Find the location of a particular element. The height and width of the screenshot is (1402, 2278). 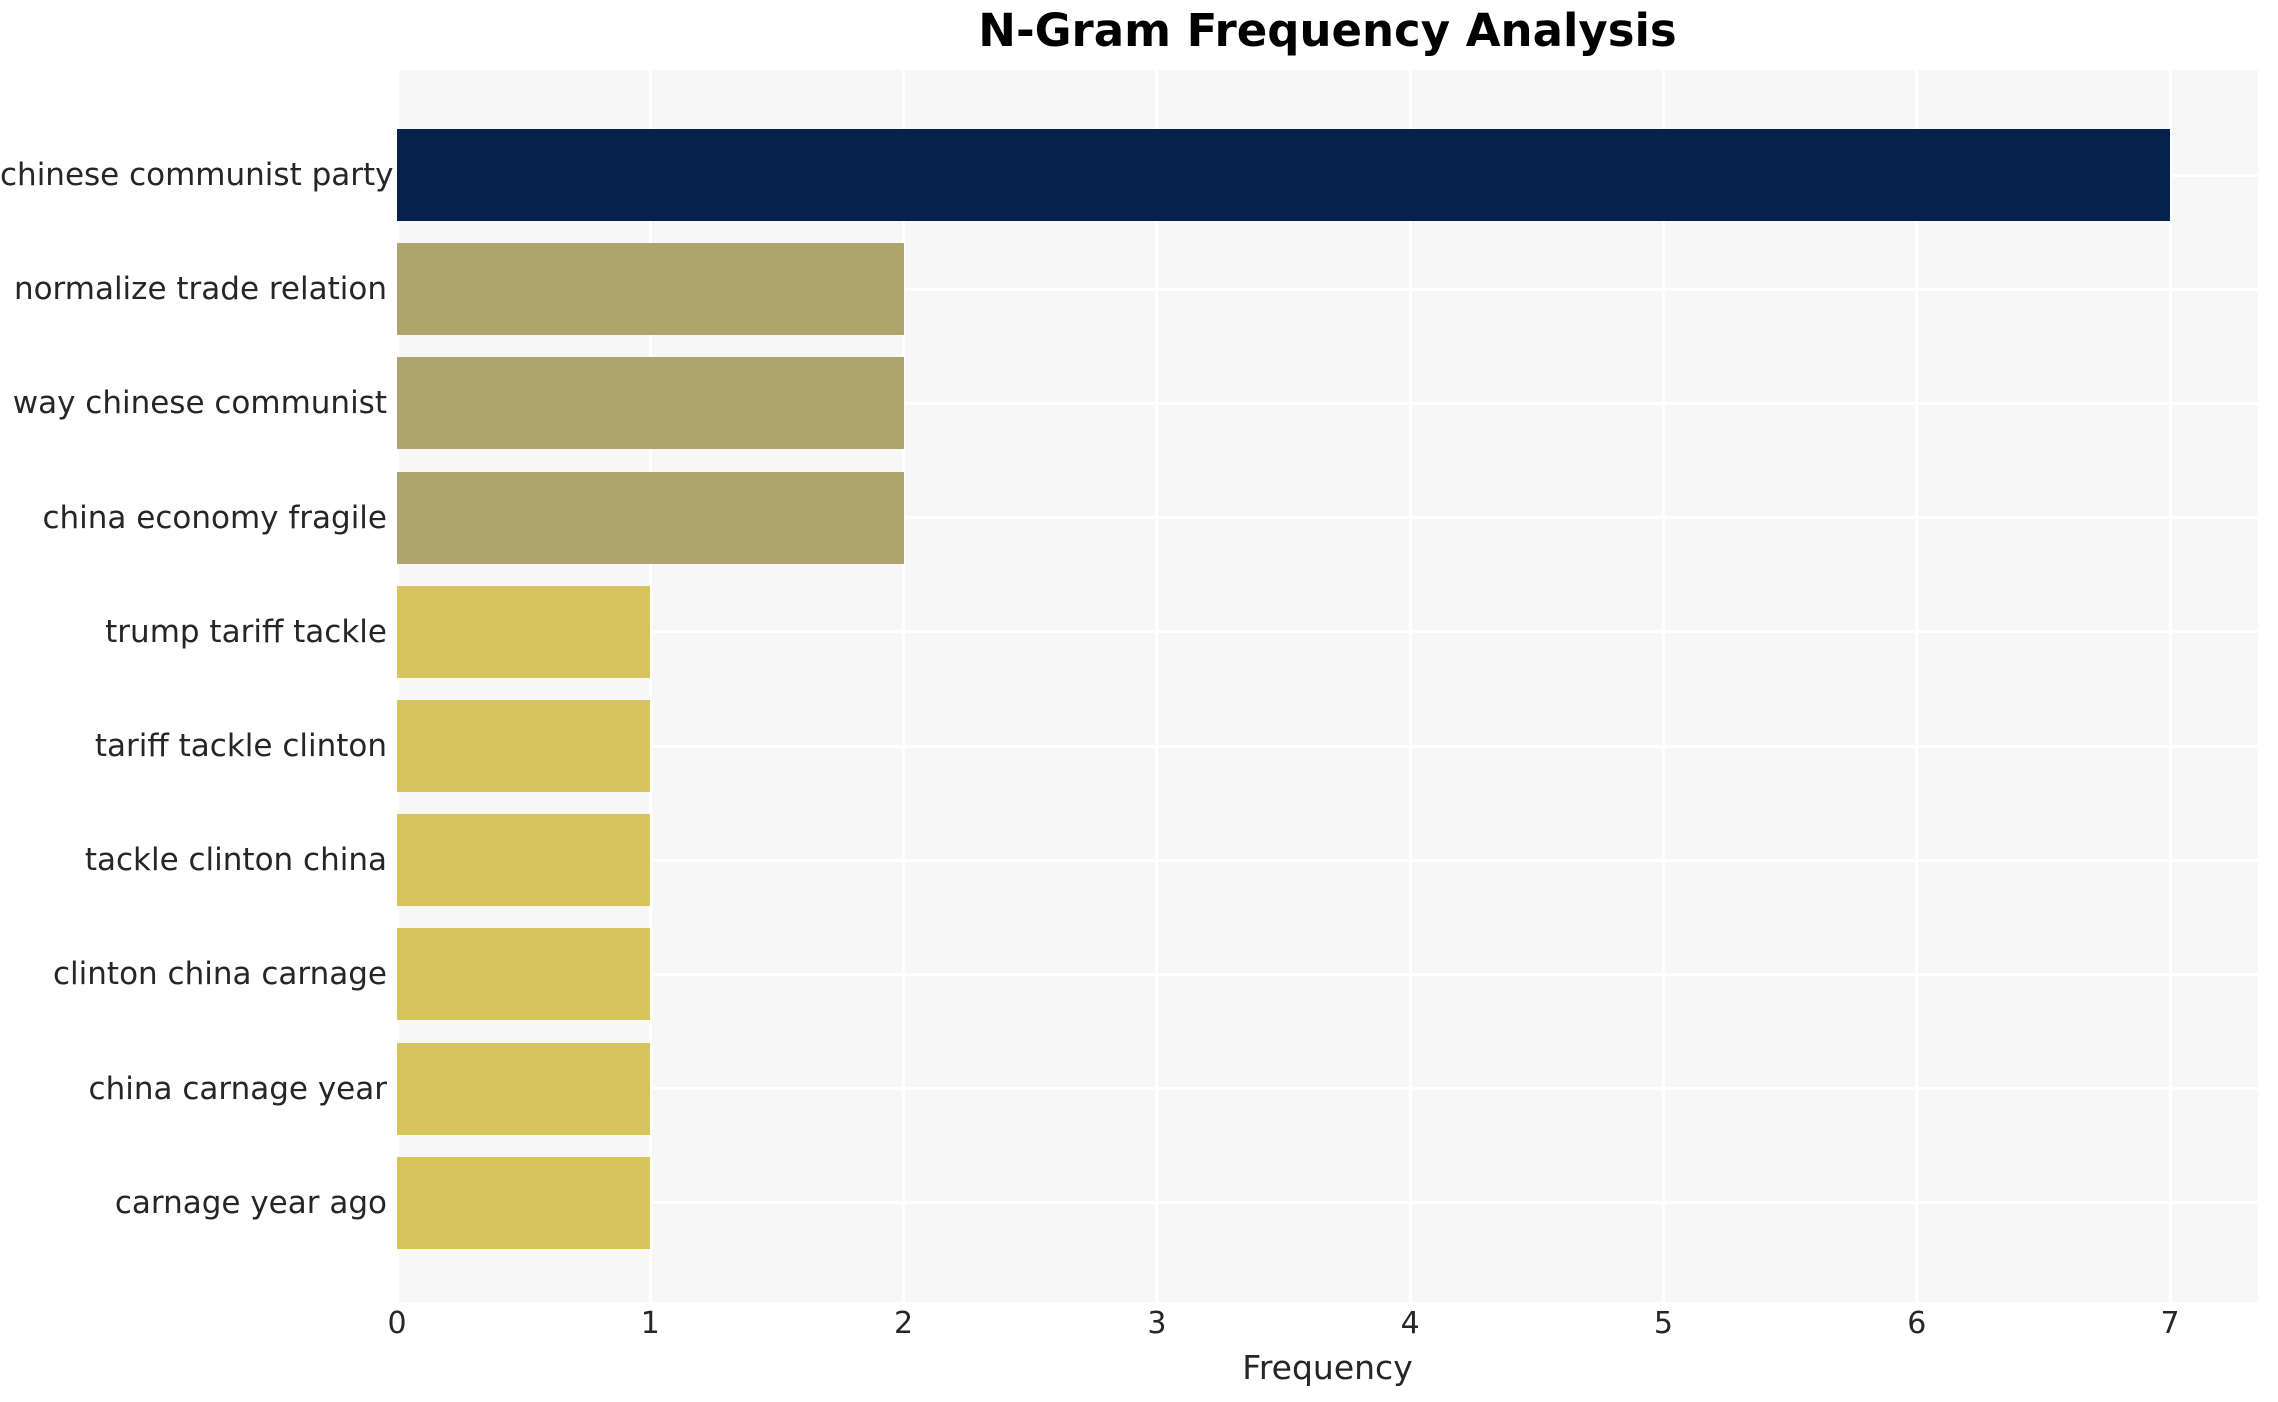

x-tick-label: 4 is located at coordinates (1410, 1323).